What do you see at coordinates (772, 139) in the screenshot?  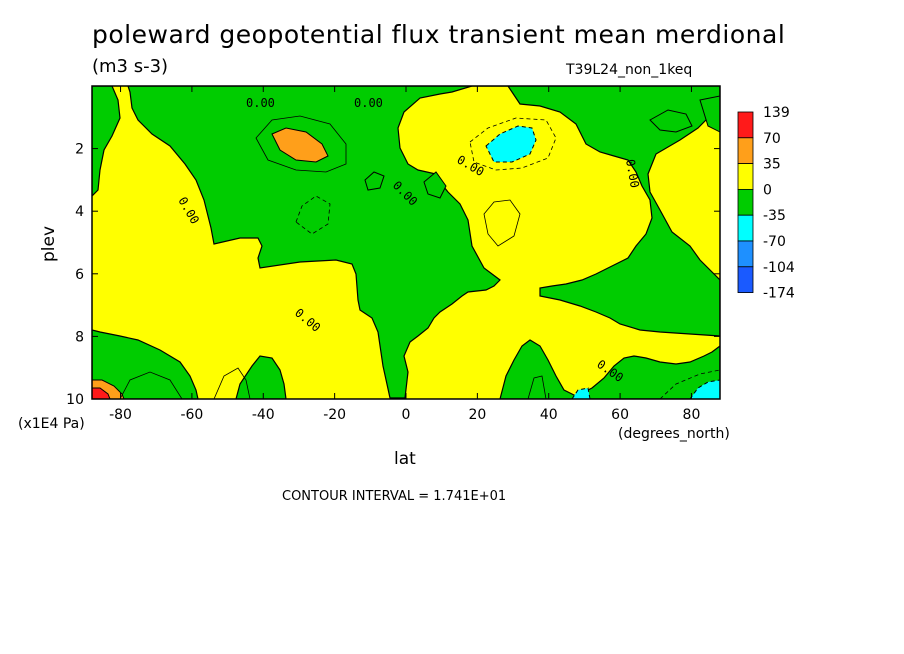 I see `colorbar-label: 70` at bounding box center [772, 139].